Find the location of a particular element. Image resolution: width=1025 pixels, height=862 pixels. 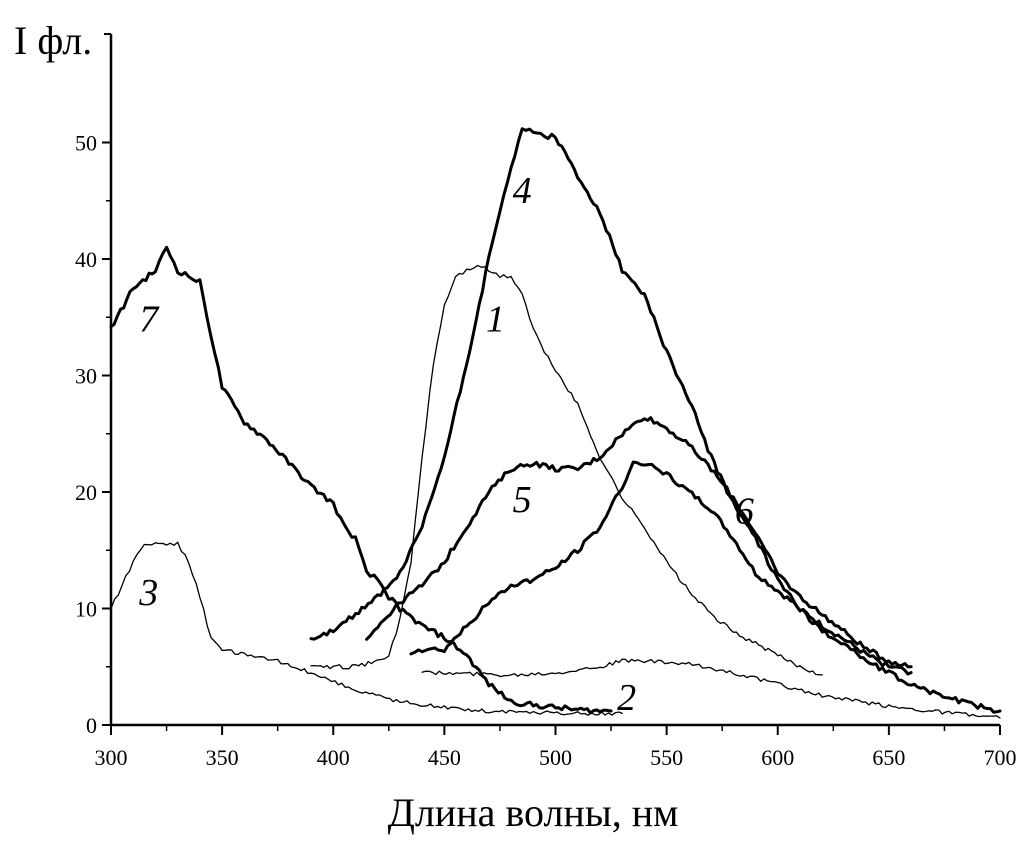

series-label-1: 1 is located at coordinates (495, 319).